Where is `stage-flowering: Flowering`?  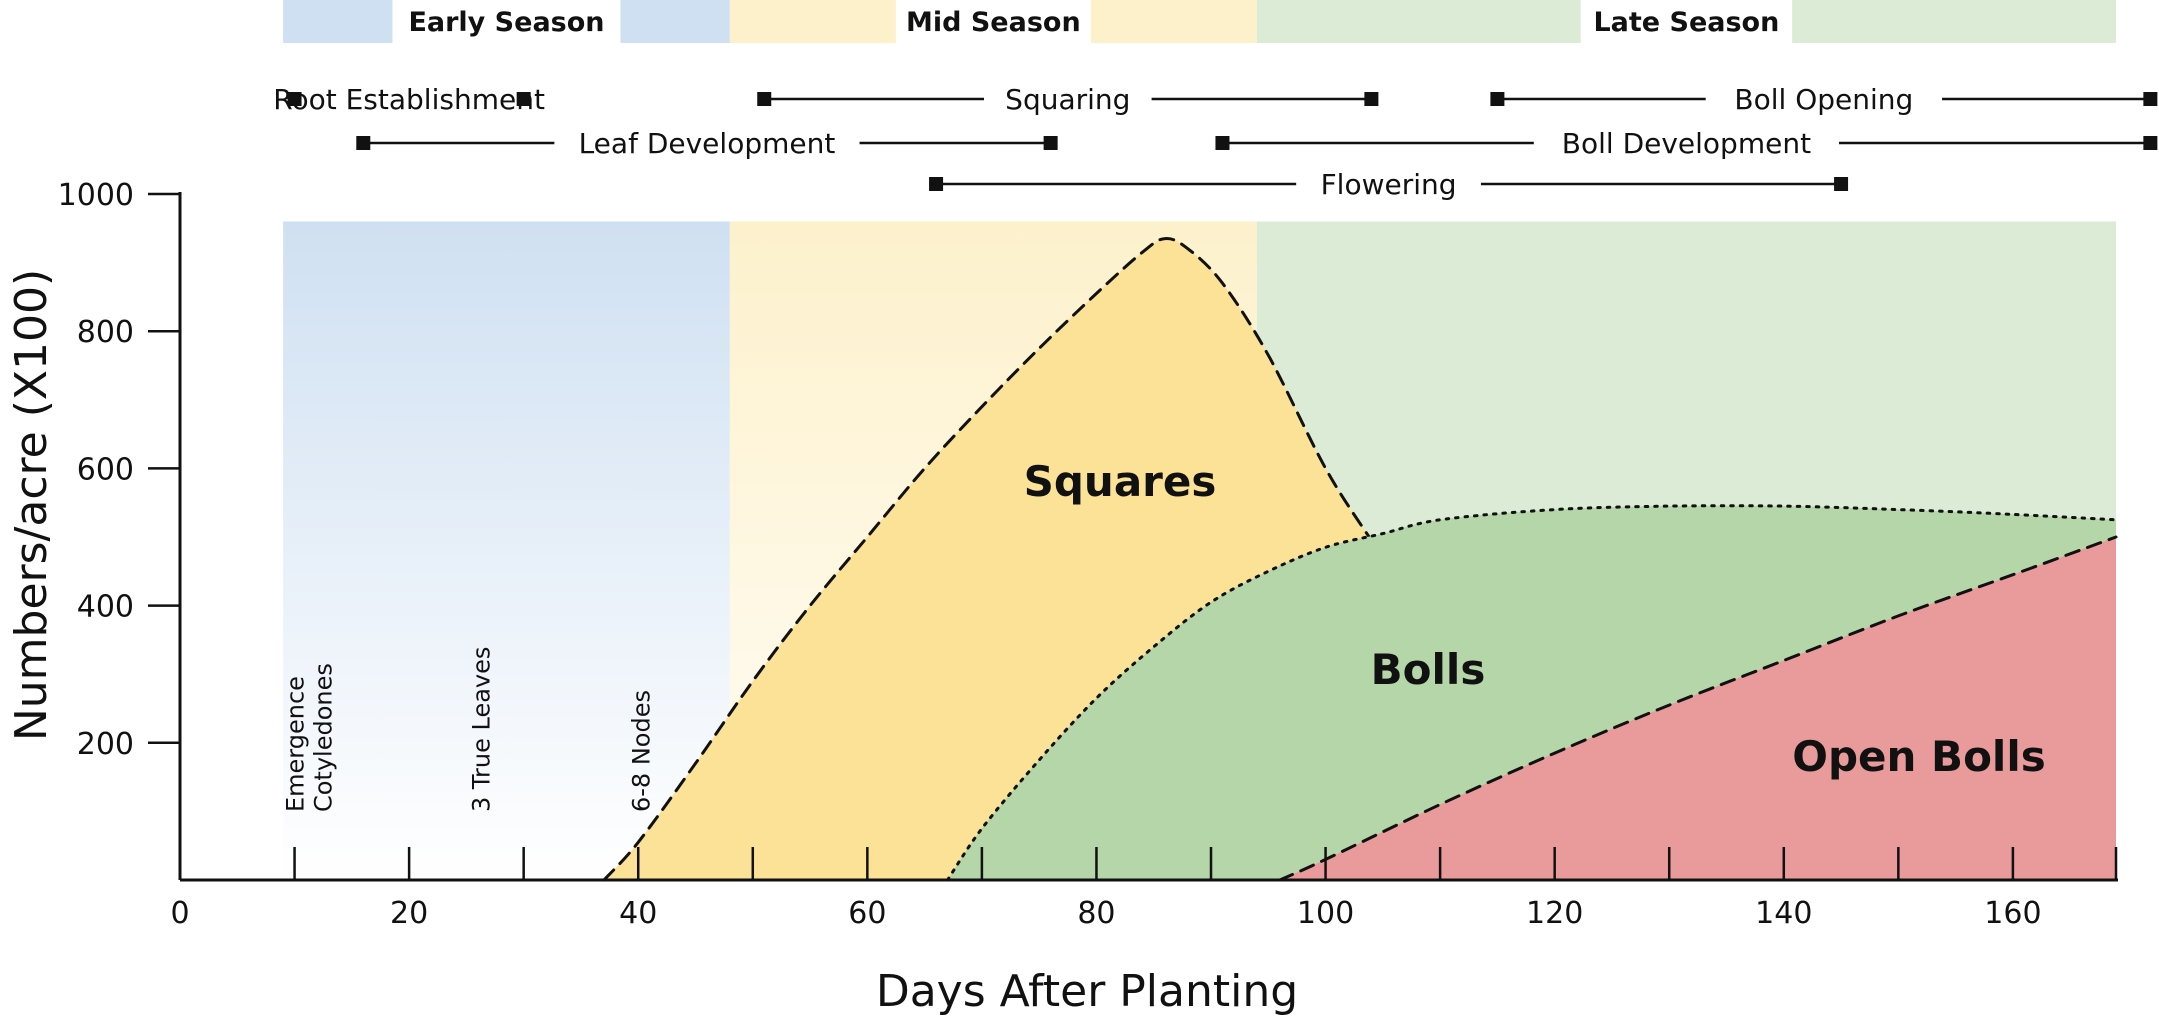
stage-flowering: Flowering is located at coordinates (1389, 184).